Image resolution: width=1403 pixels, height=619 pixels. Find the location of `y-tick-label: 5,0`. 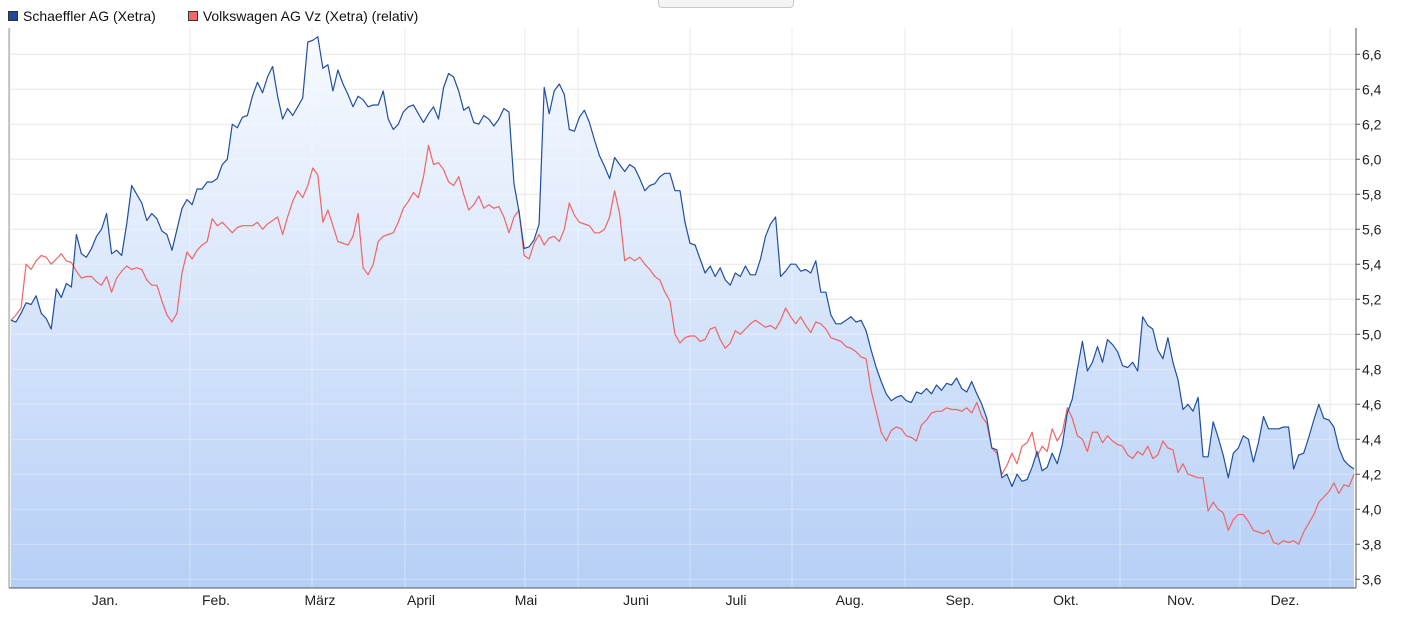

y-tick-label: 5,0 is located at coordinates (1372, 334).